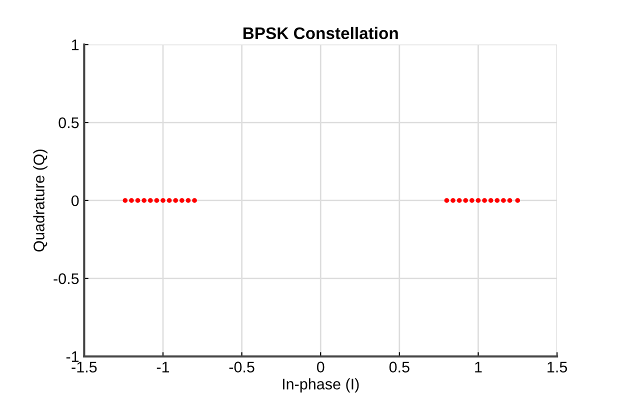  I want to click on x-tick-label: -0.5, so click(241, 367).